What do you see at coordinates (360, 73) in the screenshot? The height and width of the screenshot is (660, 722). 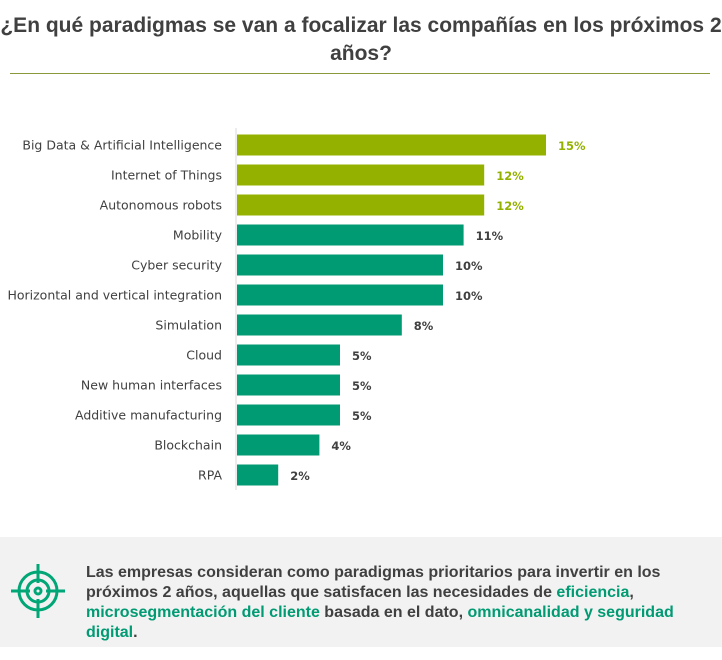 I see `title-divider` at bounding box center [360, 73].